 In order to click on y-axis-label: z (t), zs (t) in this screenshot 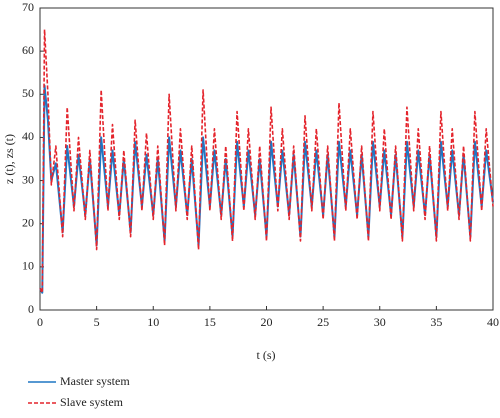, I will do `click(9, 159)`.